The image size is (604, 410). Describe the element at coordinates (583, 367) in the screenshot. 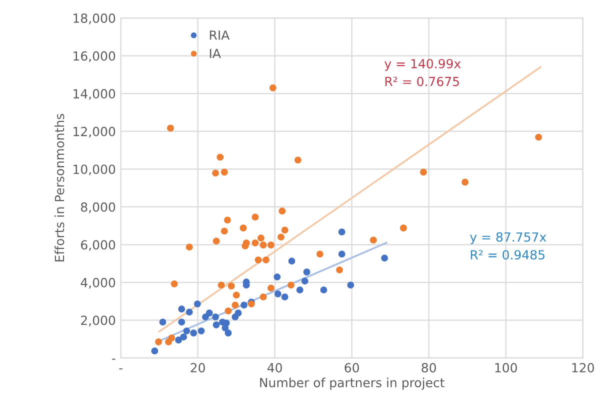

I see `x-tick-label: 120` at that location.